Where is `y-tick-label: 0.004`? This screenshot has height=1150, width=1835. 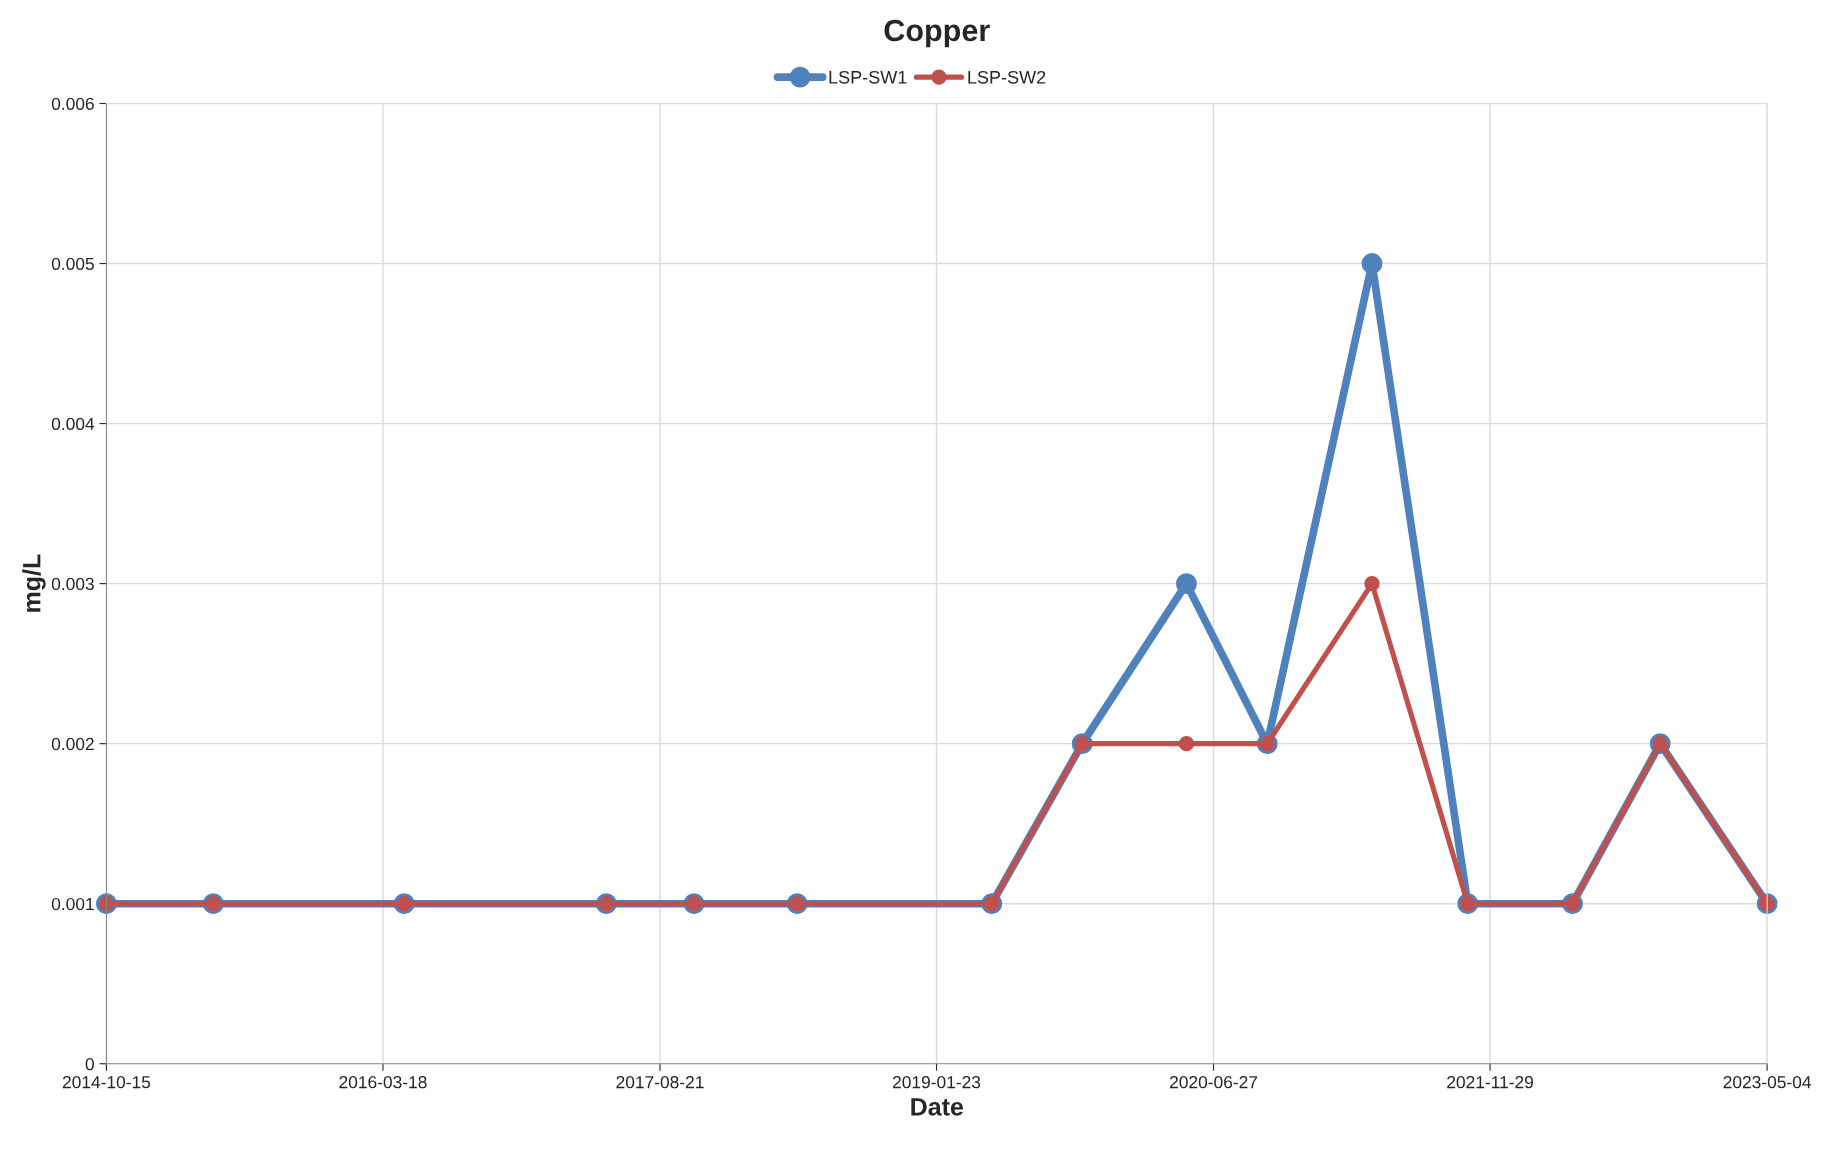 y-tick-label: 0.004 is located at coordinates (73, 424).